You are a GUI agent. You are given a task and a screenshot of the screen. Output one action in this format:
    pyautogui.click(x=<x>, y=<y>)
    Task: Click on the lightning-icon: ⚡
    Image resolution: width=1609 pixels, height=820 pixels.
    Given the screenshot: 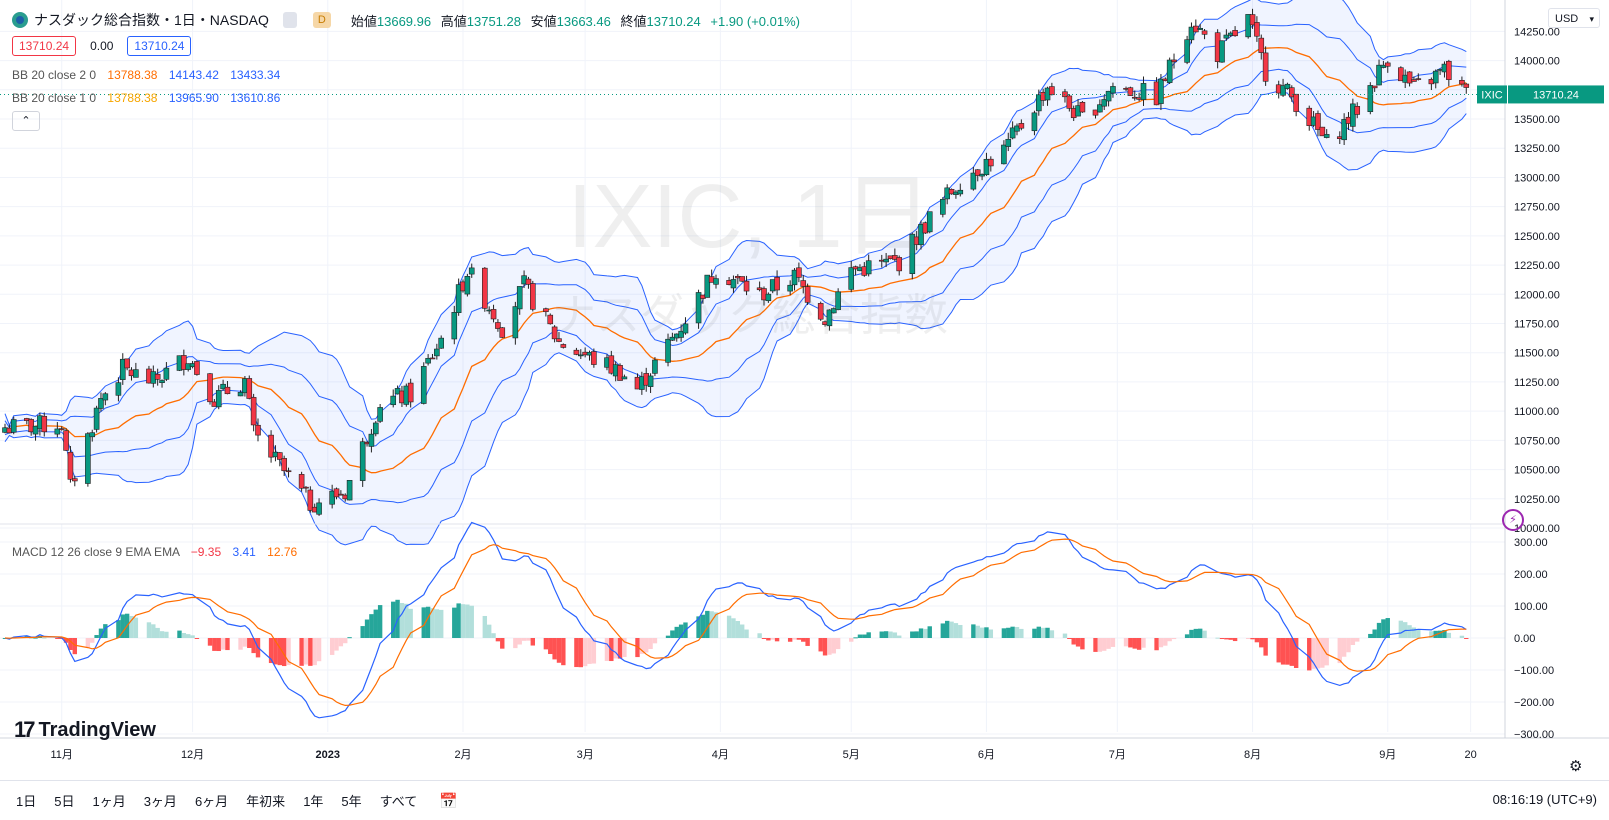 What is the action you would take?
    pyautogui.click(x=1513, y=520)
    